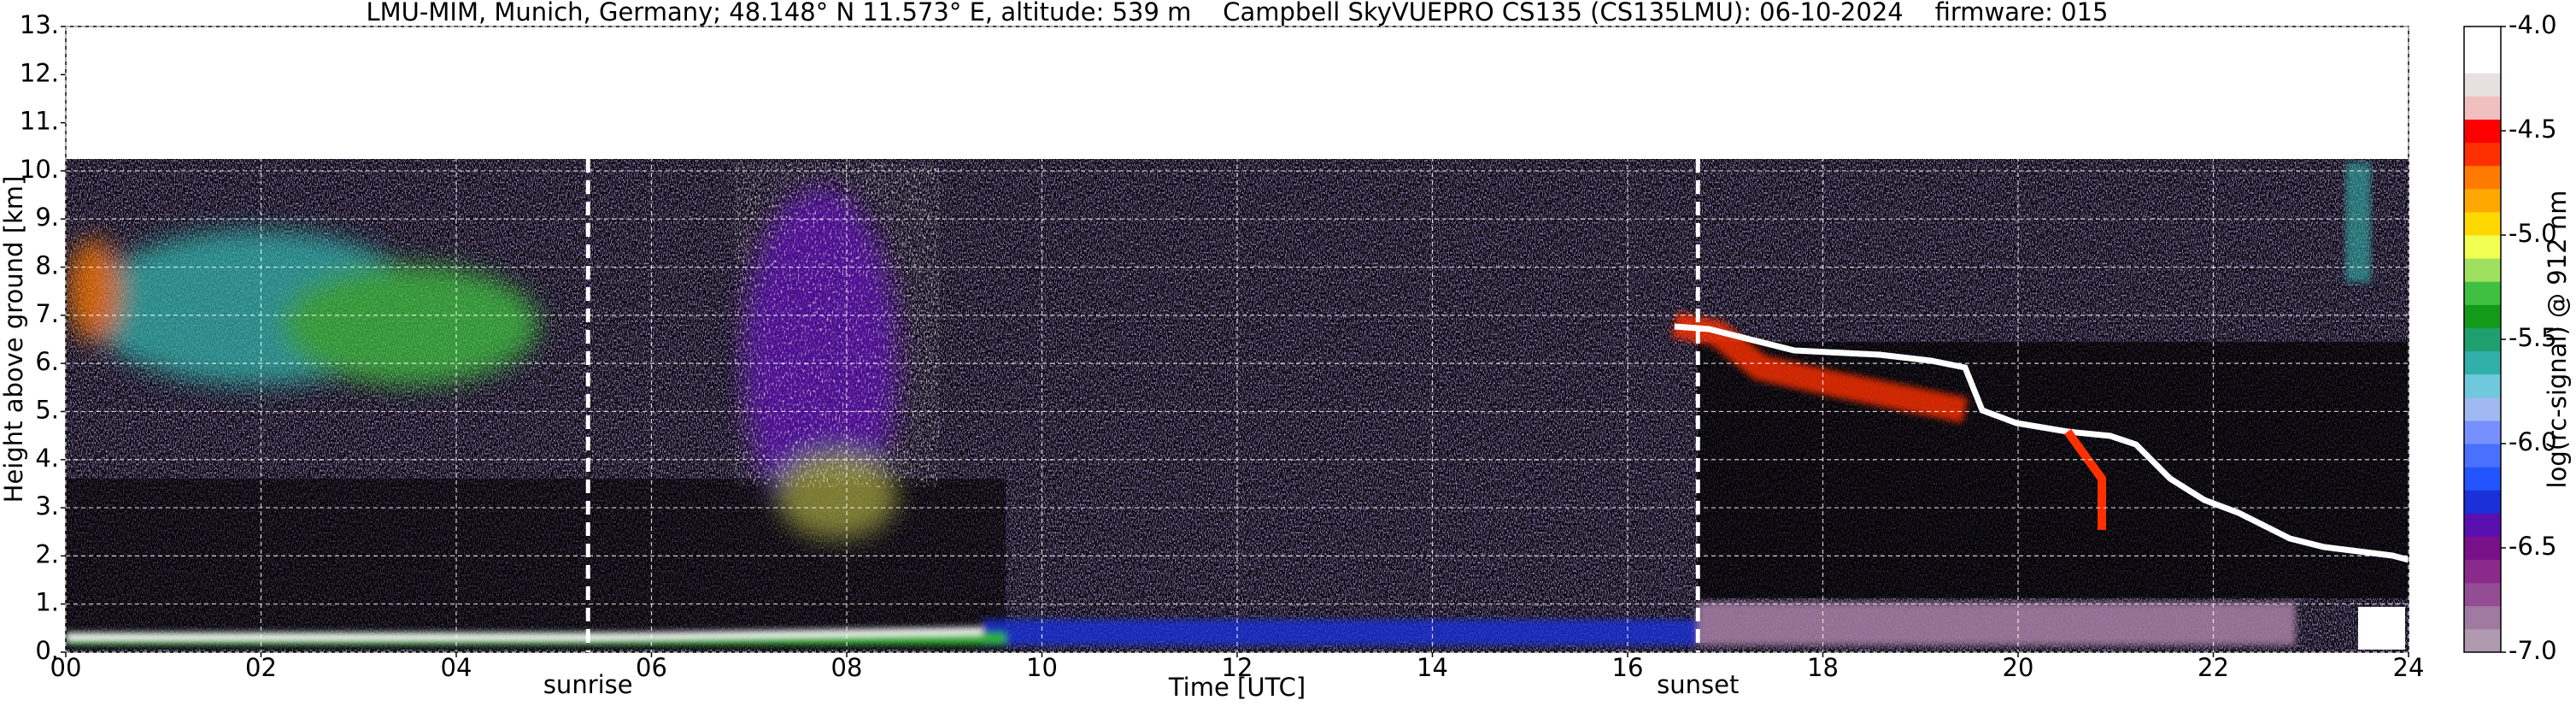 The image size is (2576, 706). I want to click on colorbar-tick-label: -6.0, so click(2533, 441).